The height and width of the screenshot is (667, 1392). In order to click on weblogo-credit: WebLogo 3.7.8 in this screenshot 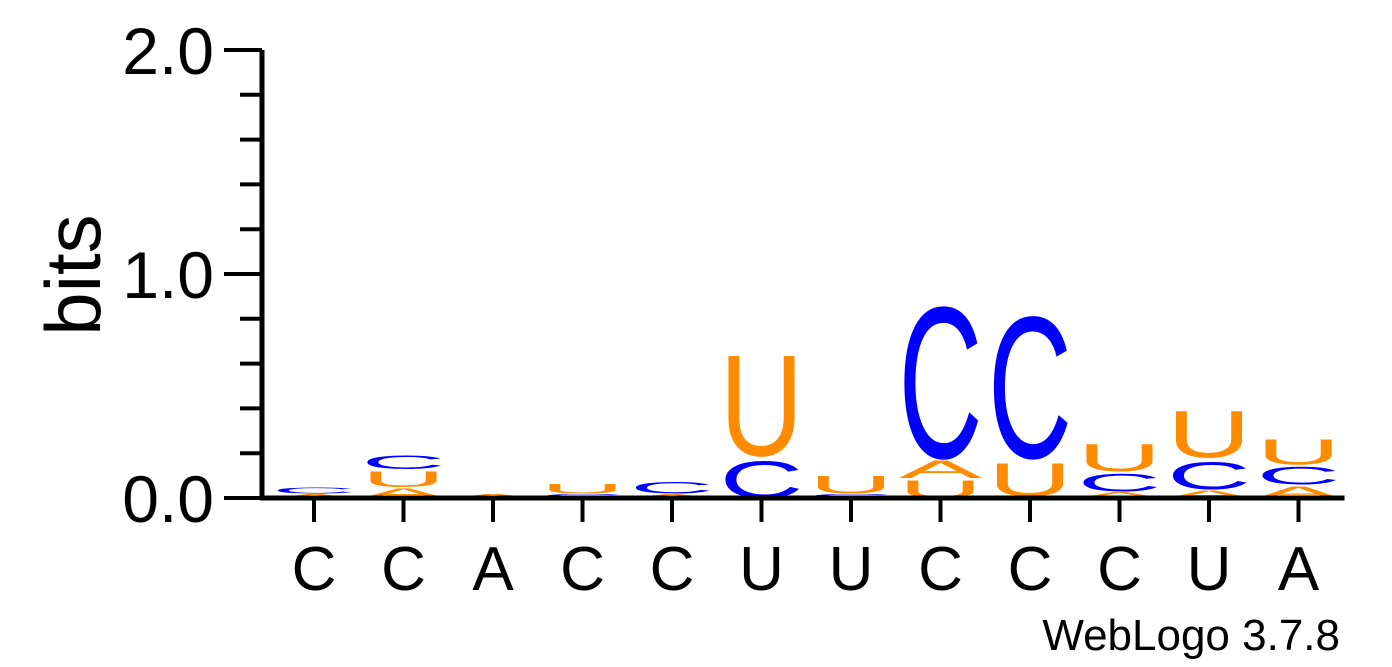, I will do `click(1191, 635)`.